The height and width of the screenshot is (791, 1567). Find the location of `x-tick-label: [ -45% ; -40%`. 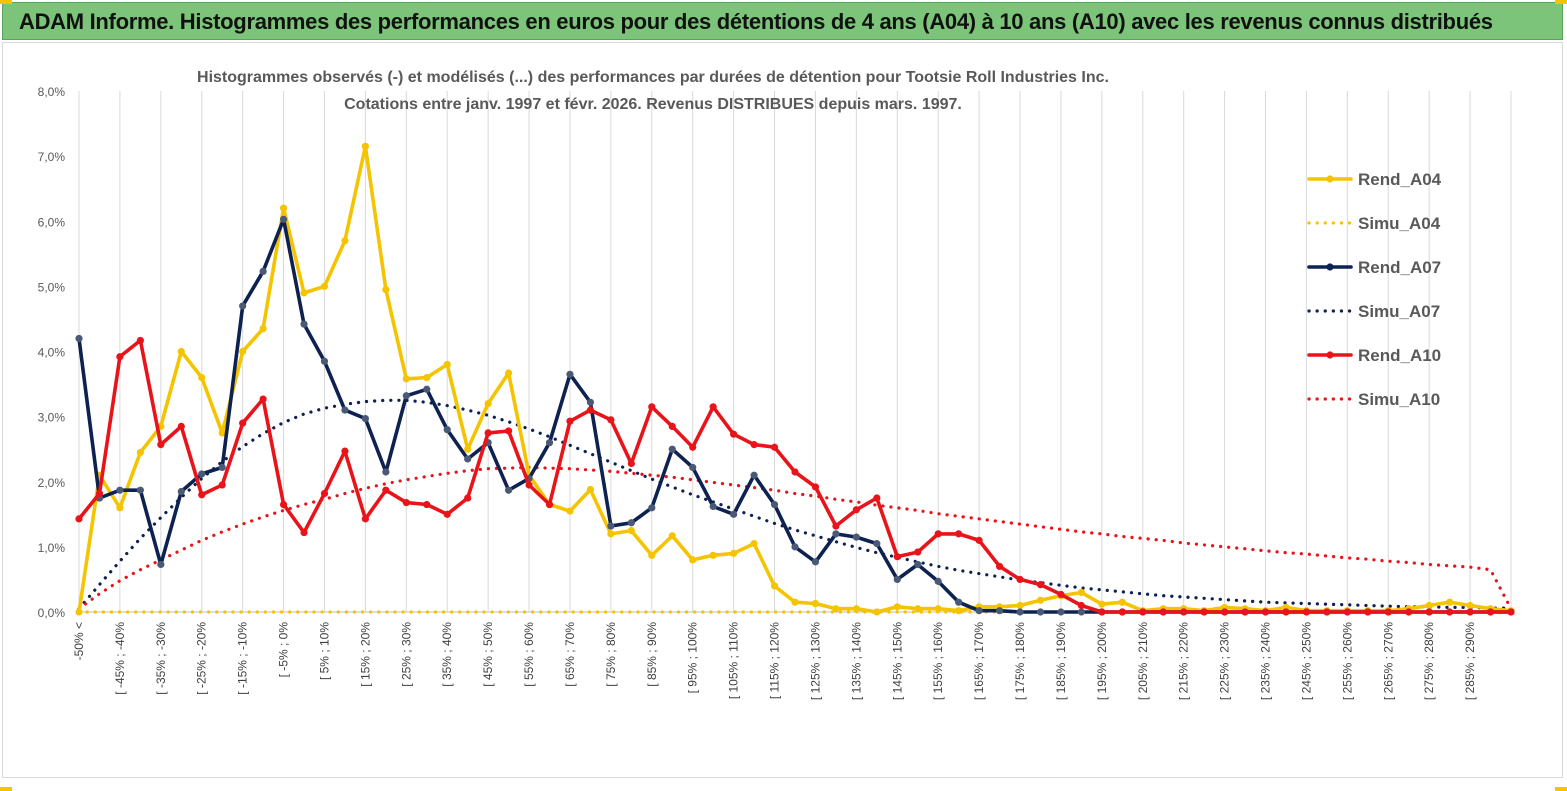

x-tick-label: [ -45% ; -40% is located at coordinates (120, 658).